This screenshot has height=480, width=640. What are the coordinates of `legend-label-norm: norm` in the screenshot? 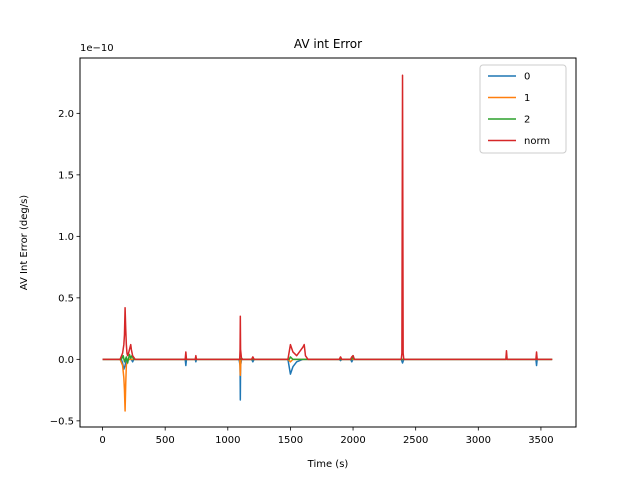 It's located at (537, 141).